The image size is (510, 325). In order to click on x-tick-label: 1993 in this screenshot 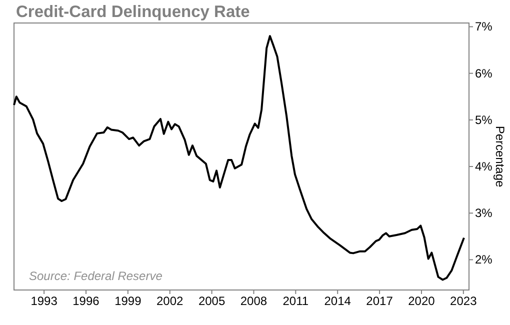, I will do `click(44, 301)`.